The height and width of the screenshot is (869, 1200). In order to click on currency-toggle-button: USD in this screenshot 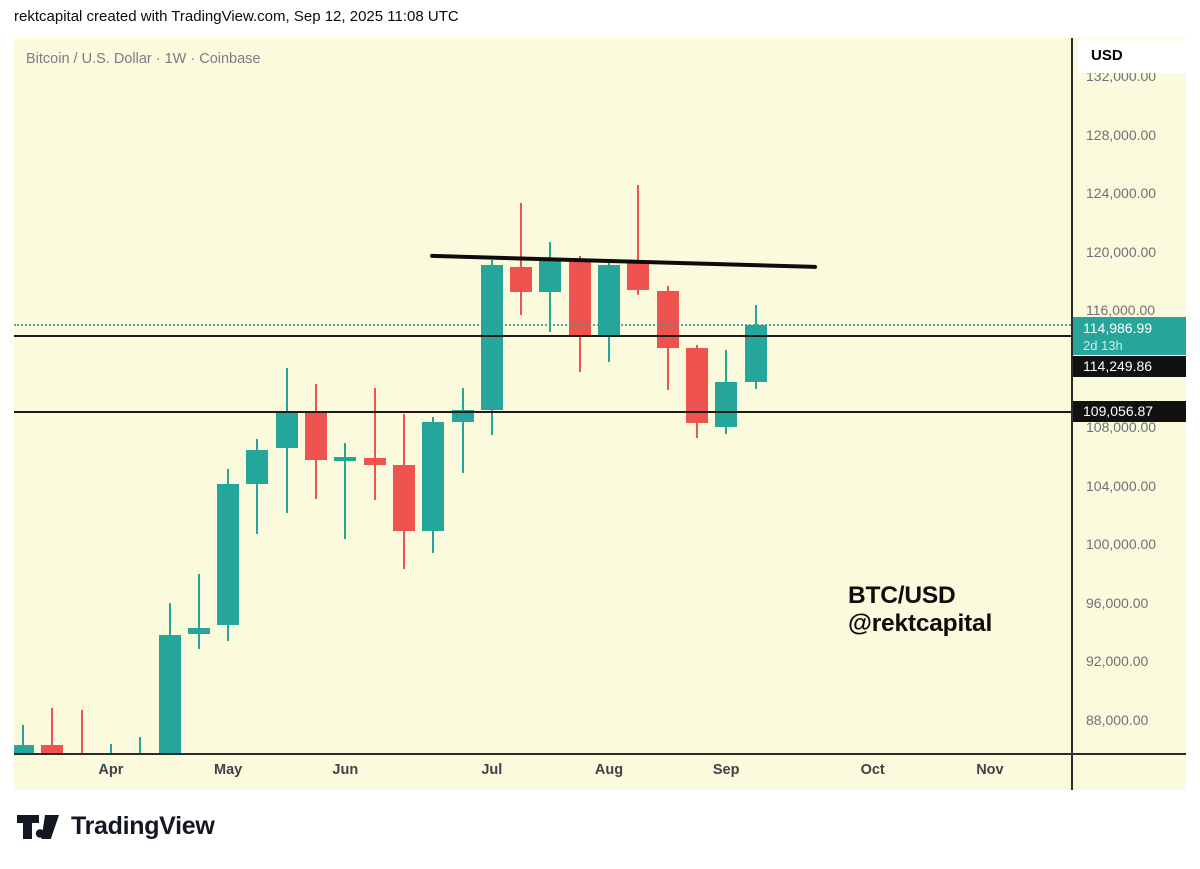, I will do `click(1132, 56)`.